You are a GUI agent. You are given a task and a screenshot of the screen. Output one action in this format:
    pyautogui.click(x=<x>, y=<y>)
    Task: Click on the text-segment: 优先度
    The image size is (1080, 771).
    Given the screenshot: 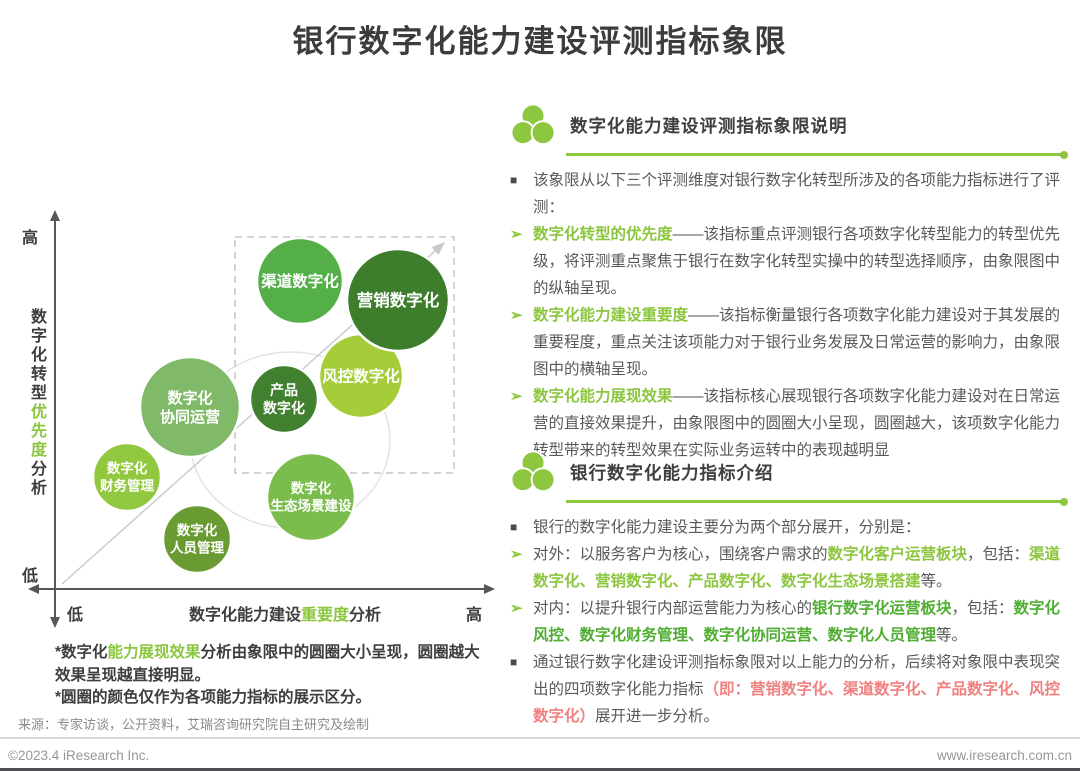 What is the action you would take?
    pyautogui.click(x=36, y=431)
    